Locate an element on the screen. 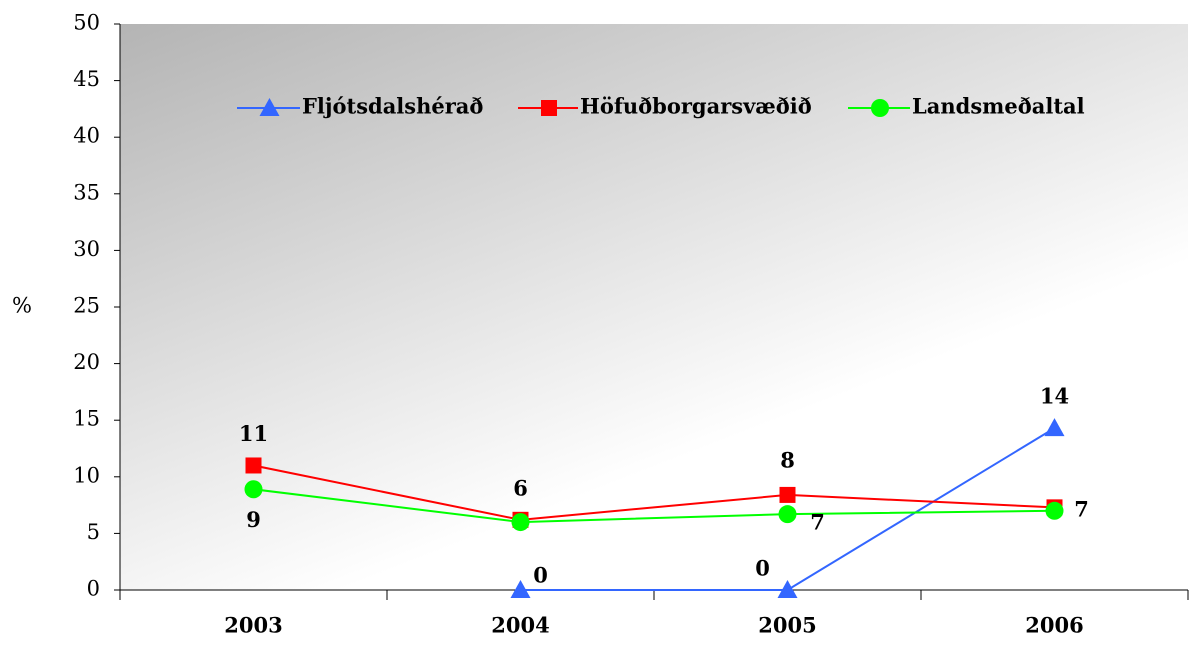 The image size is (1192, 645). data-label: 6 is located at coordinates (520, 487).